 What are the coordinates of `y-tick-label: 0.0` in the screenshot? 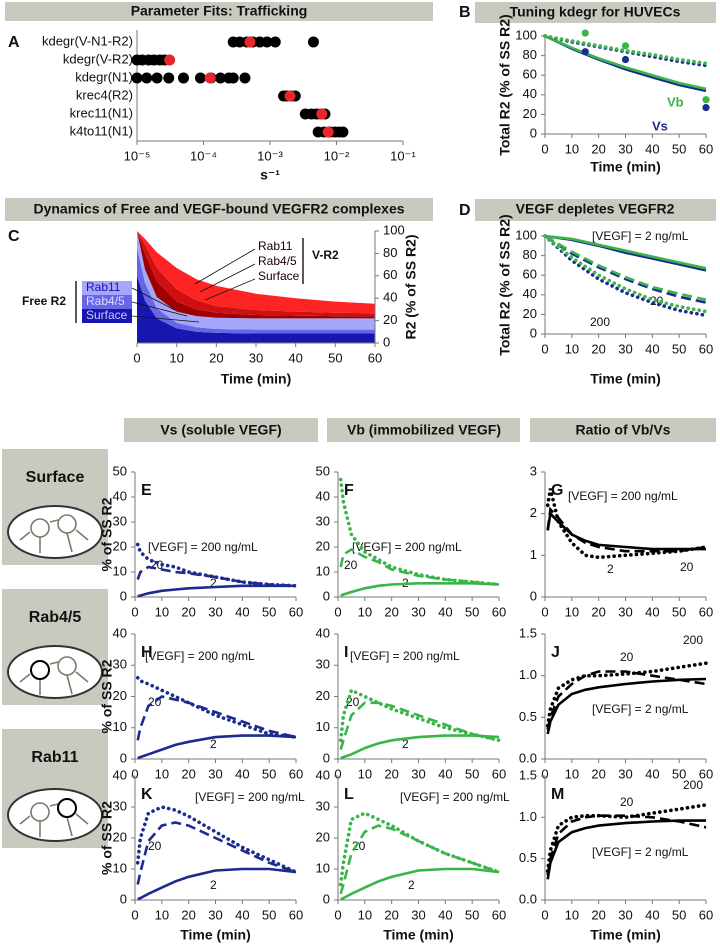 It's located at (528, 757).